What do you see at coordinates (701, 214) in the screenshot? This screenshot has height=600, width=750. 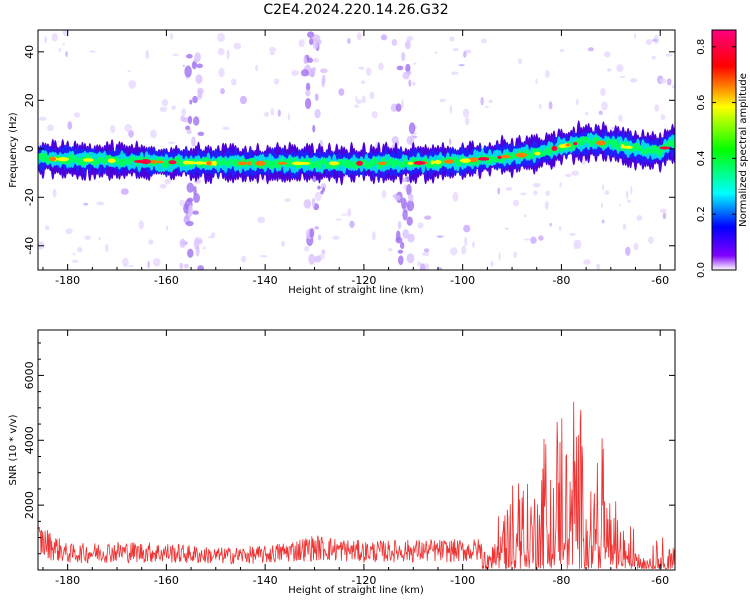 I see `colorbar-tick-label: 0.2` at bounding box center [701, 214].